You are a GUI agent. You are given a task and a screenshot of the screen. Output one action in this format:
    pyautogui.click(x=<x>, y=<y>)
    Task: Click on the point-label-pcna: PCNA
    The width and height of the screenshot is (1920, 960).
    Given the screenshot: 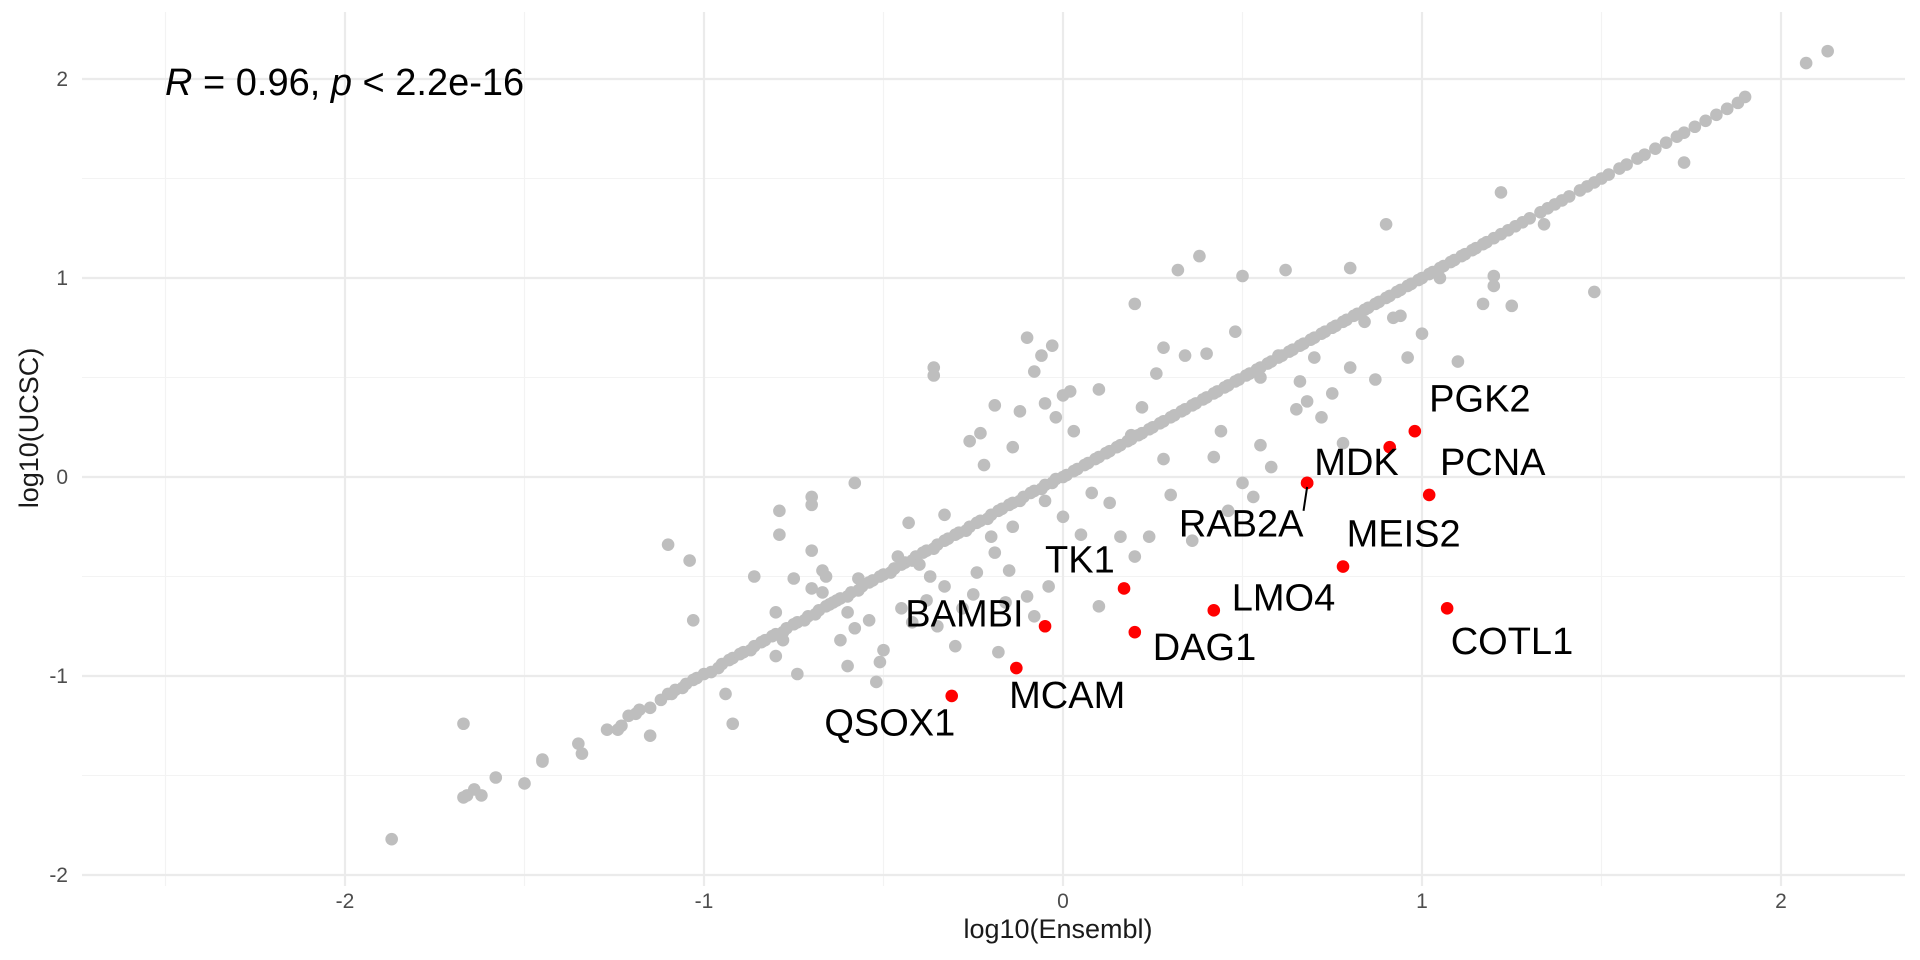 What is the action you would take?
    pyautogui.click(x=1493, y=463)
    